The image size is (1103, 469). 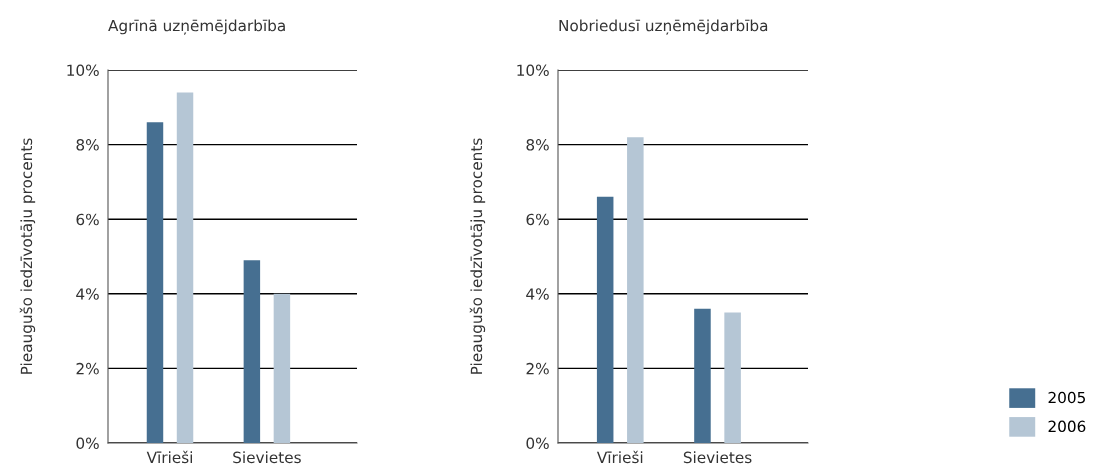 I want to click on legend-label: 2006, so click(x=1067, y=426).